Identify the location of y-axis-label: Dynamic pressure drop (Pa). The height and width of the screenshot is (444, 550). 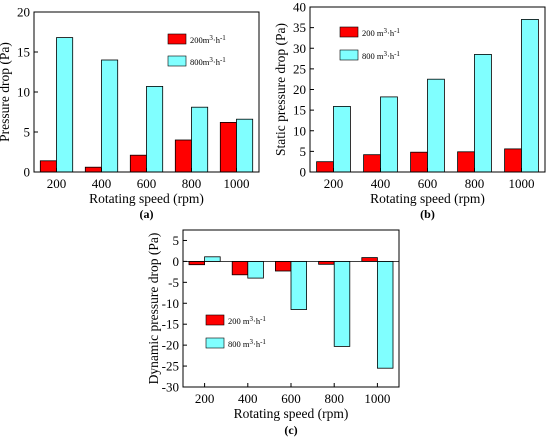
(153, 309).